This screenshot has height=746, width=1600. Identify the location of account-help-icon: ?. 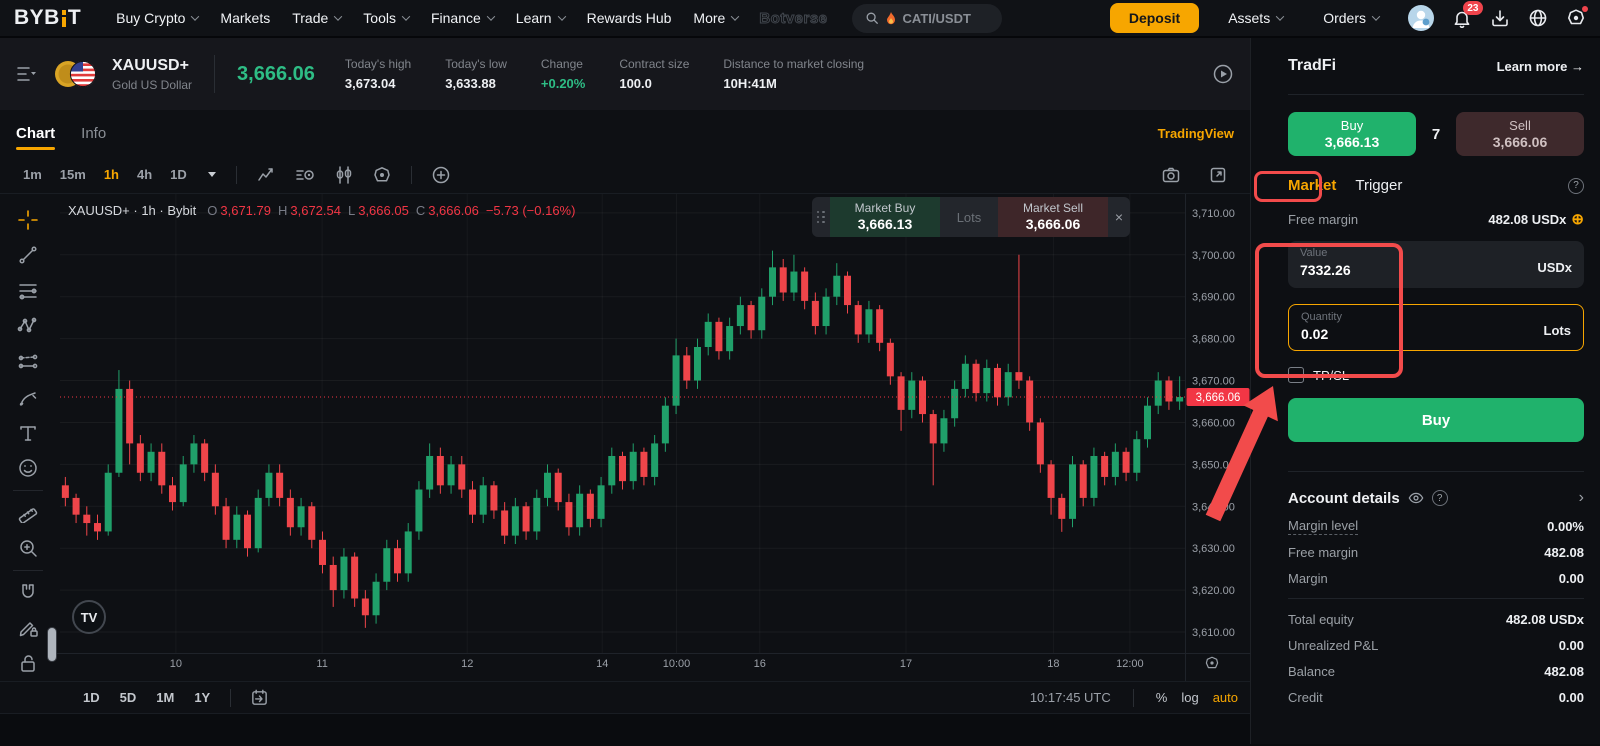
(1439, 498).